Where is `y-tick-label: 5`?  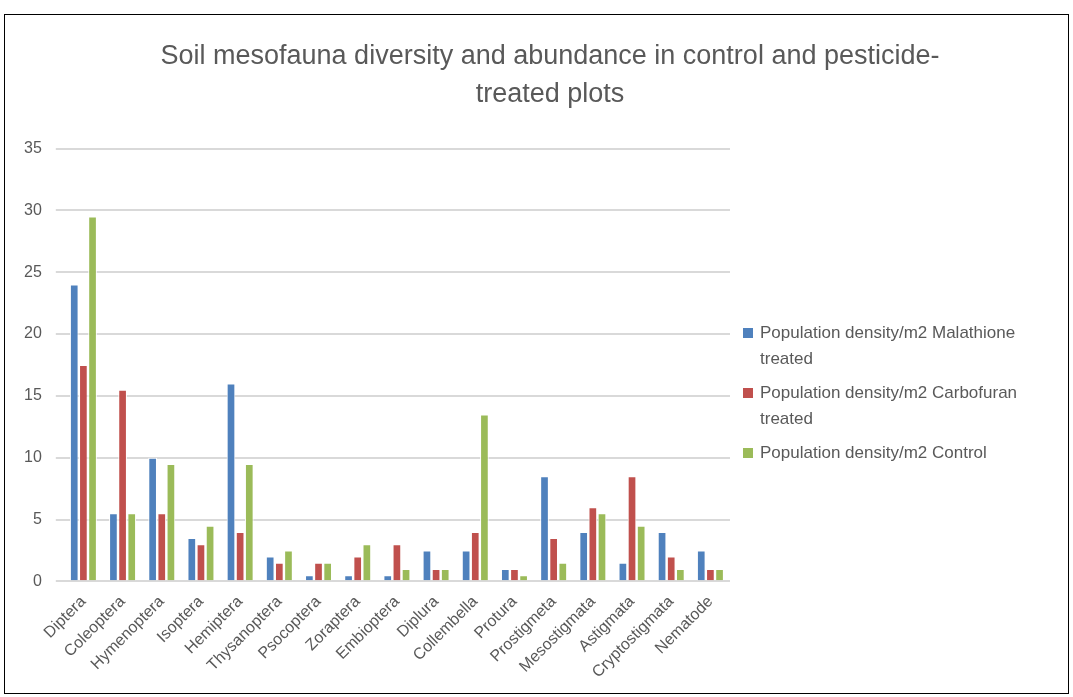 y-tick-label: 5 is located at coordinates (37, 518).